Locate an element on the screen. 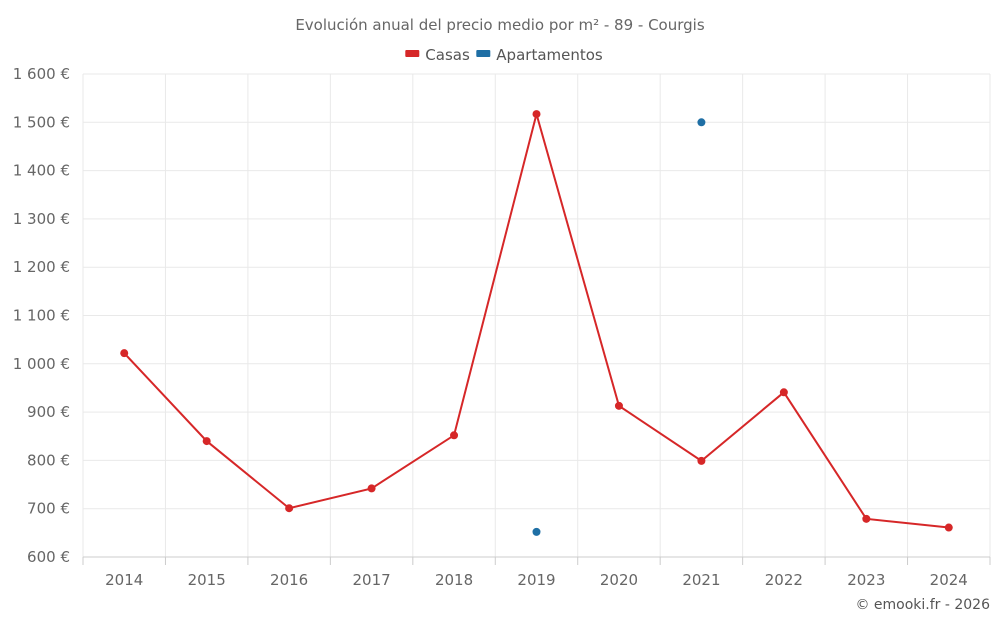 This screenshot has width=1000, height=625. y-tick-label: 1 300 € is located at coordinates (41, 219).